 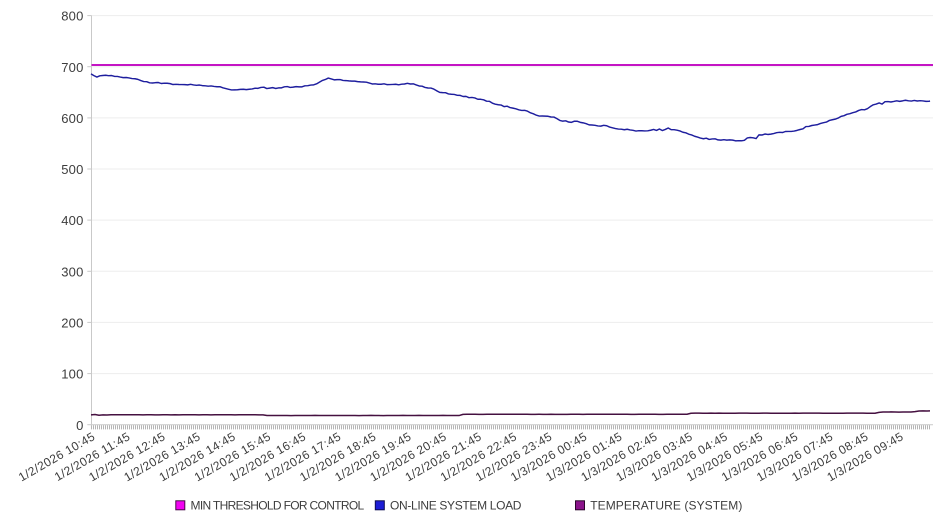 I want to click on svg-text: 400, so click(x=72, y=220).